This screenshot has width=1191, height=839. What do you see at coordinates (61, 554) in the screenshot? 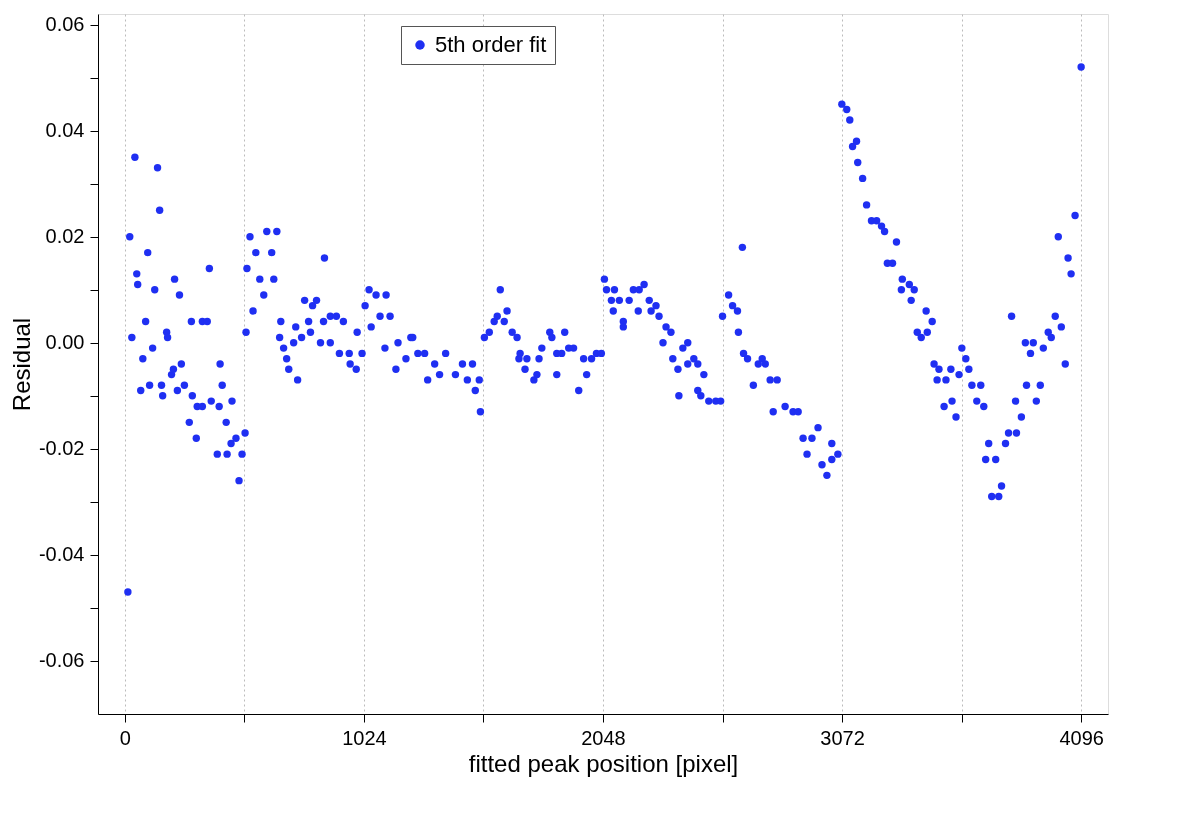
I see `y-tick-label: -0.04` at bounding box center [61, 554].